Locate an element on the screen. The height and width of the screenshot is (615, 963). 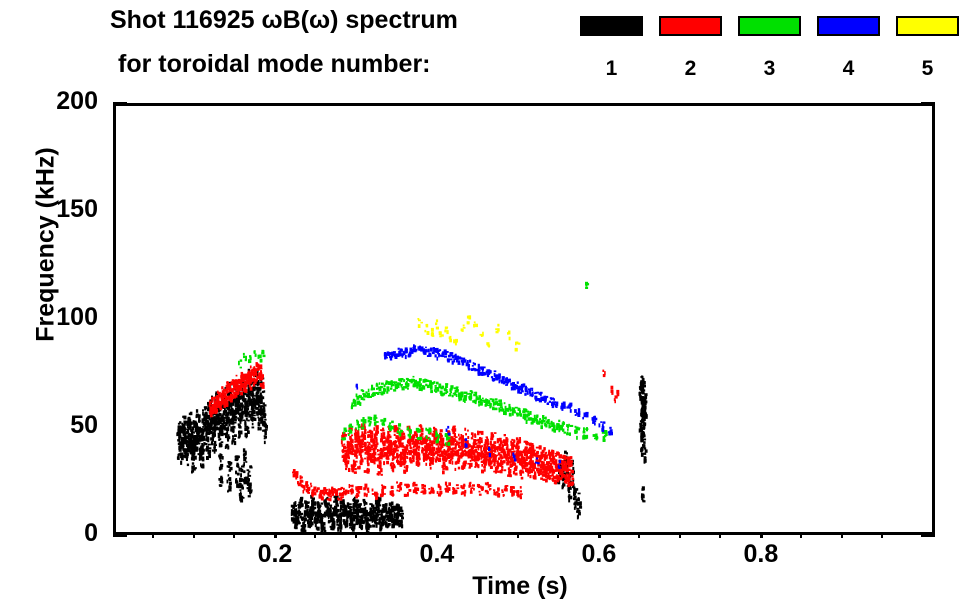
x-tick-label: 0.8 is located at coordinates (761, 554).